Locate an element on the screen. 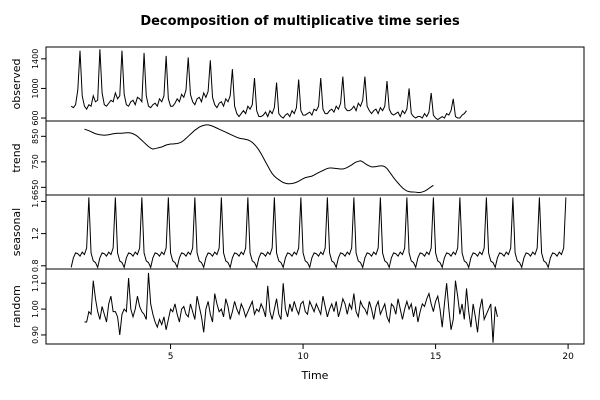 The width and height of the screenshot is (600, 400). trend-y-axis-label: trend is located at coordinates (16, 157).